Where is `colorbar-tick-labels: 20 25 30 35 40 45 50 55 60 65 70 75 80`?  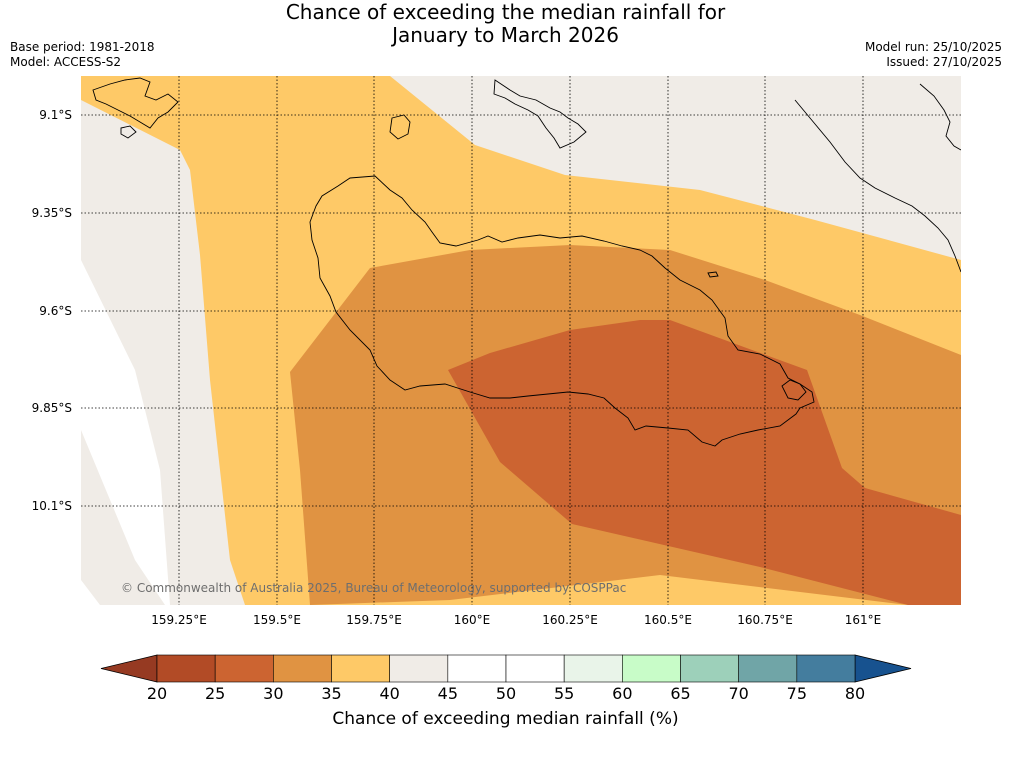
colorbar-tick-labels: 20 25 30 35 40 45 50 55 60 65 70 75 80 is located at coordinates (506, 693).